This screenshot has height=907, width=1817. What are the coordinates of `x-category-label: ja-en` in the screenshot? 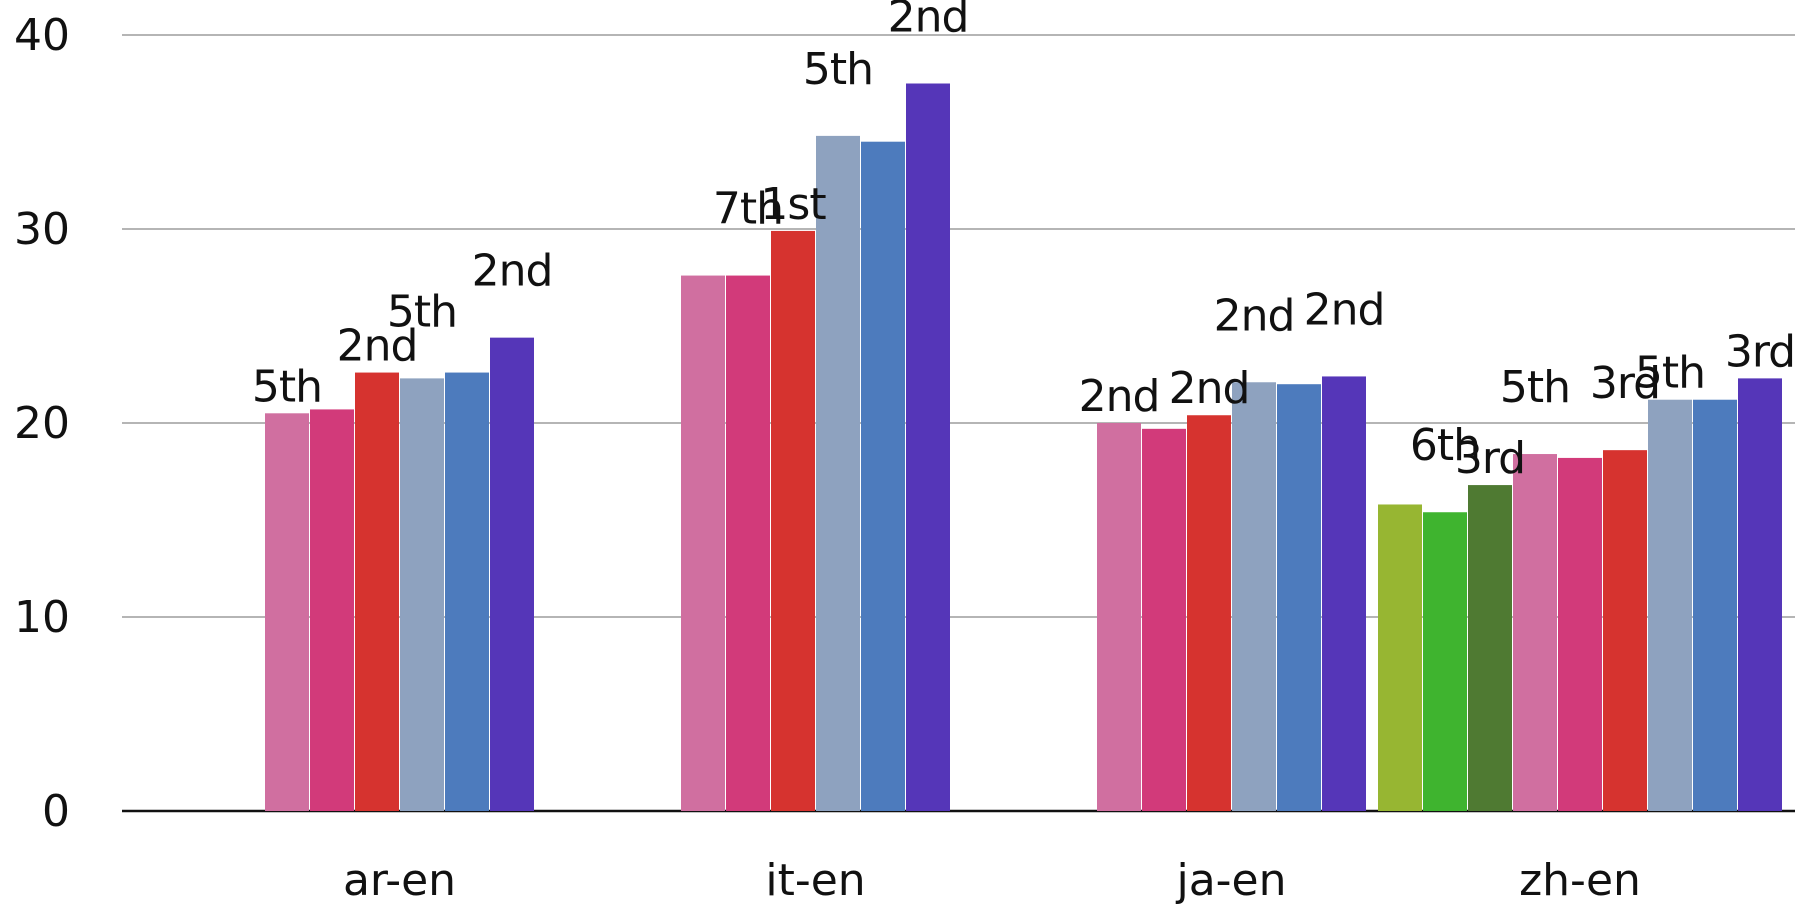 It's located at (1230, 880).